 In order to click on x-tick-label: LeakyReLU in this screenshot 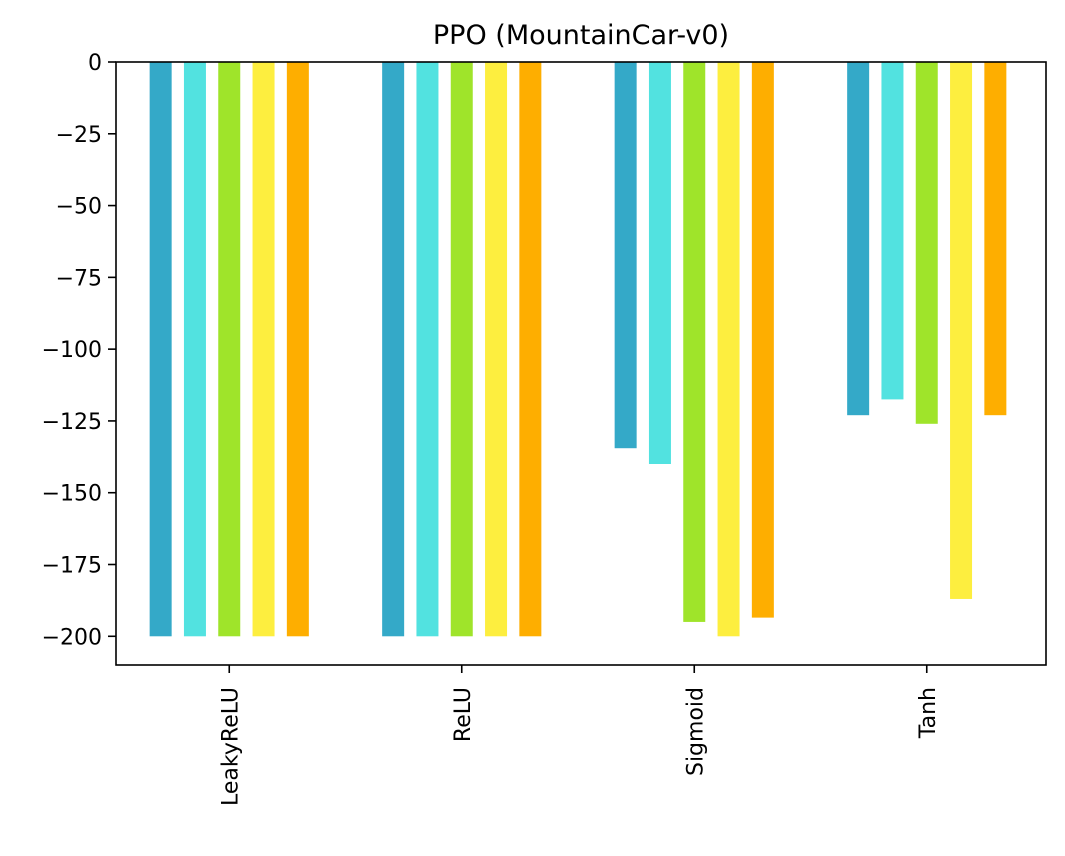, I will do `click(230, 746)`.